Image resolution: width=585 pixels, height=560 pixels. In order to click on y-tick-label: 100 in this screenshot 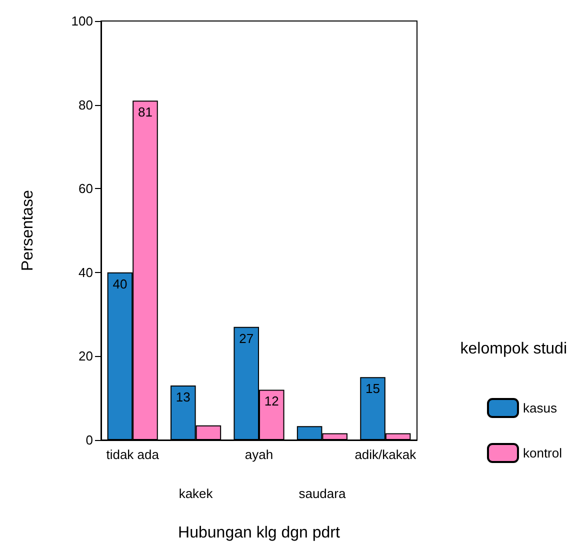, I will do `click(82, 21)`.